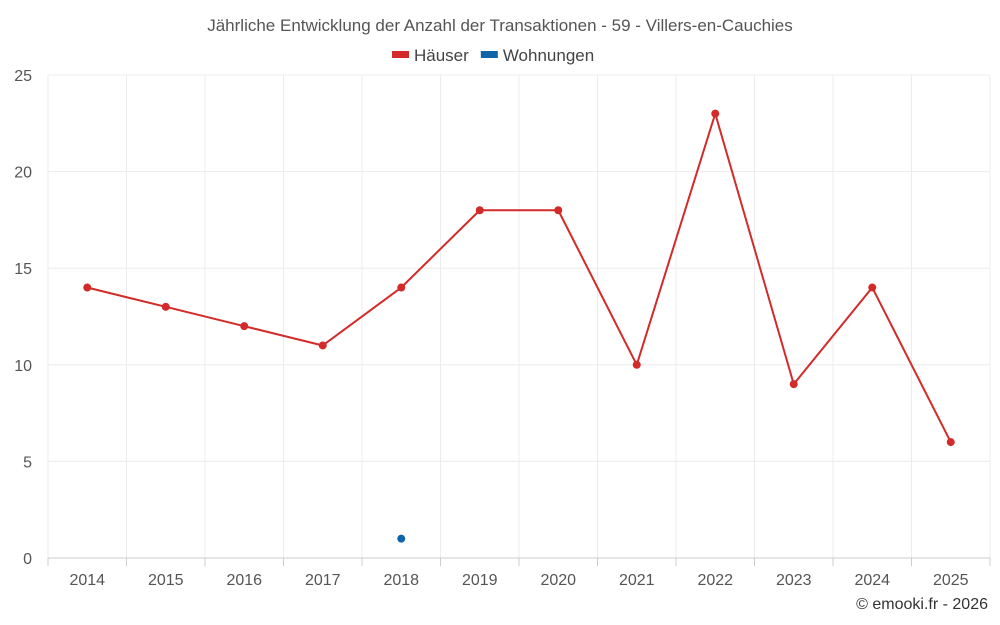  I want to click on legend: Häuser Wohnungen, so click(493, 55).